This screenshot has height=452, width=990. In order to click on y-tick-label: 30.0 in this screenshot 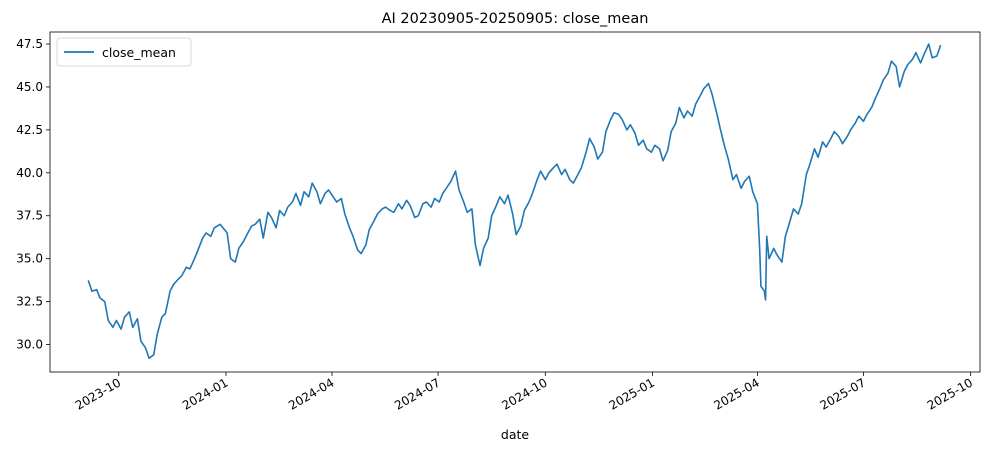, I will do `click(29, 345)`.